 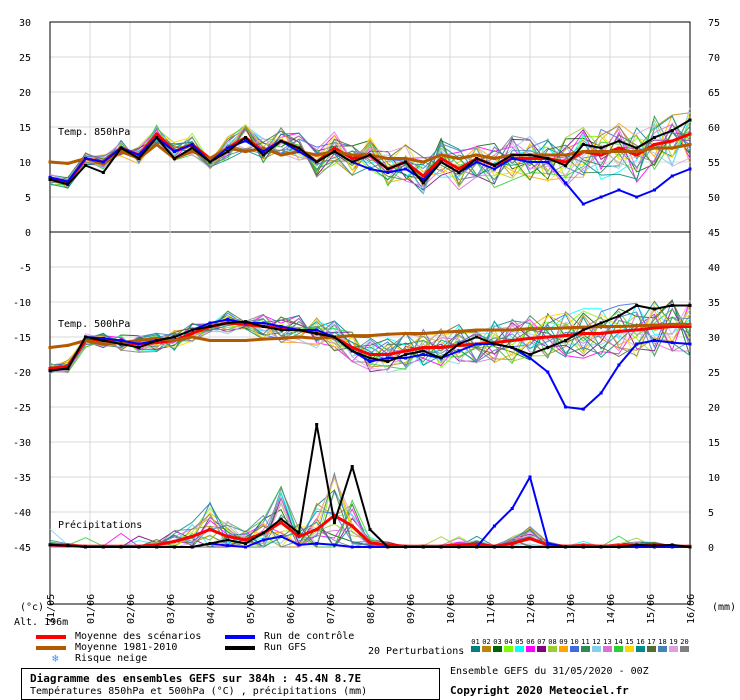 What do you see at coordinates (100, 525) in the screenshot?
I see `panel-label: Précipitations` at bounding box center [100, 525].